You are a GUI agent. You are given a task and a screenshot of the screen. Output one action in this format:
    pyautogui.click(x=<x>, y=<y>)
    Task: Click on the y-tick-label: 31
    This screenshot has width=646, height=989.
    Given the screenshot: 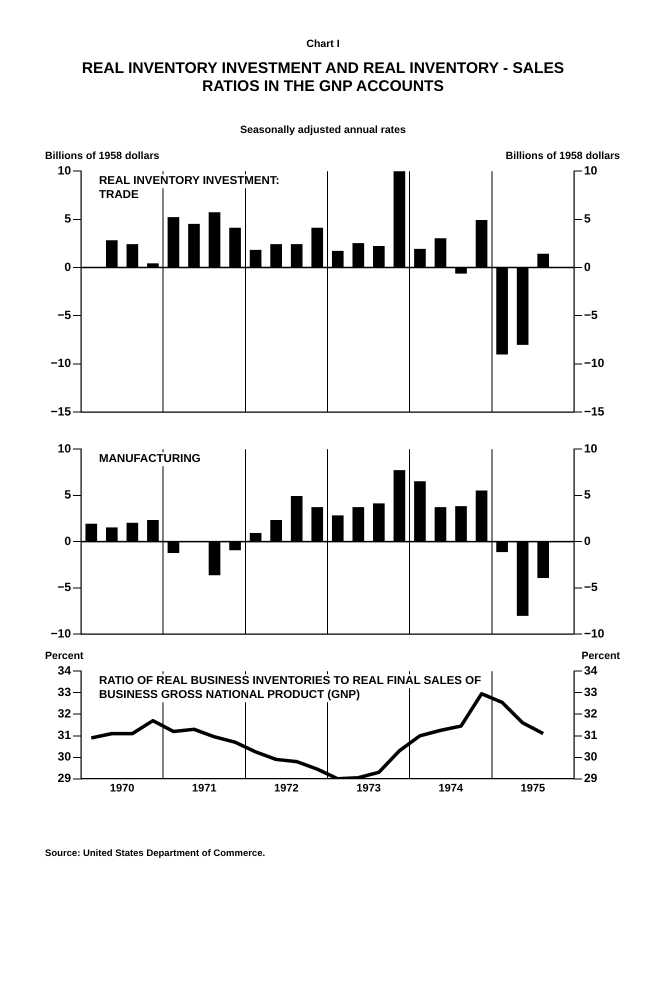 What is the action you would take?
    pyautogui.click(x=65, y=735)
    